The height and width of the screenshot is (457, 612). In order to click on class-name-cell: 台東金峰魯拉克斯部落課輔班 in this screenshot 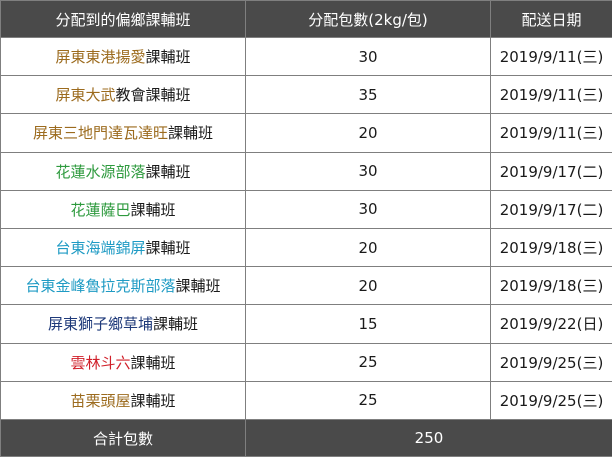, I will do `click(123, 286)`.